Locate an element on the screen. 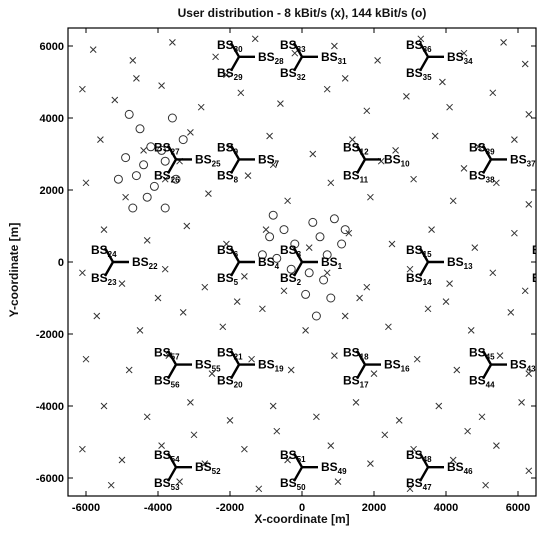 The image size is (539, 534). x-tick-label: -6000 is located at coordinates (86, 508).